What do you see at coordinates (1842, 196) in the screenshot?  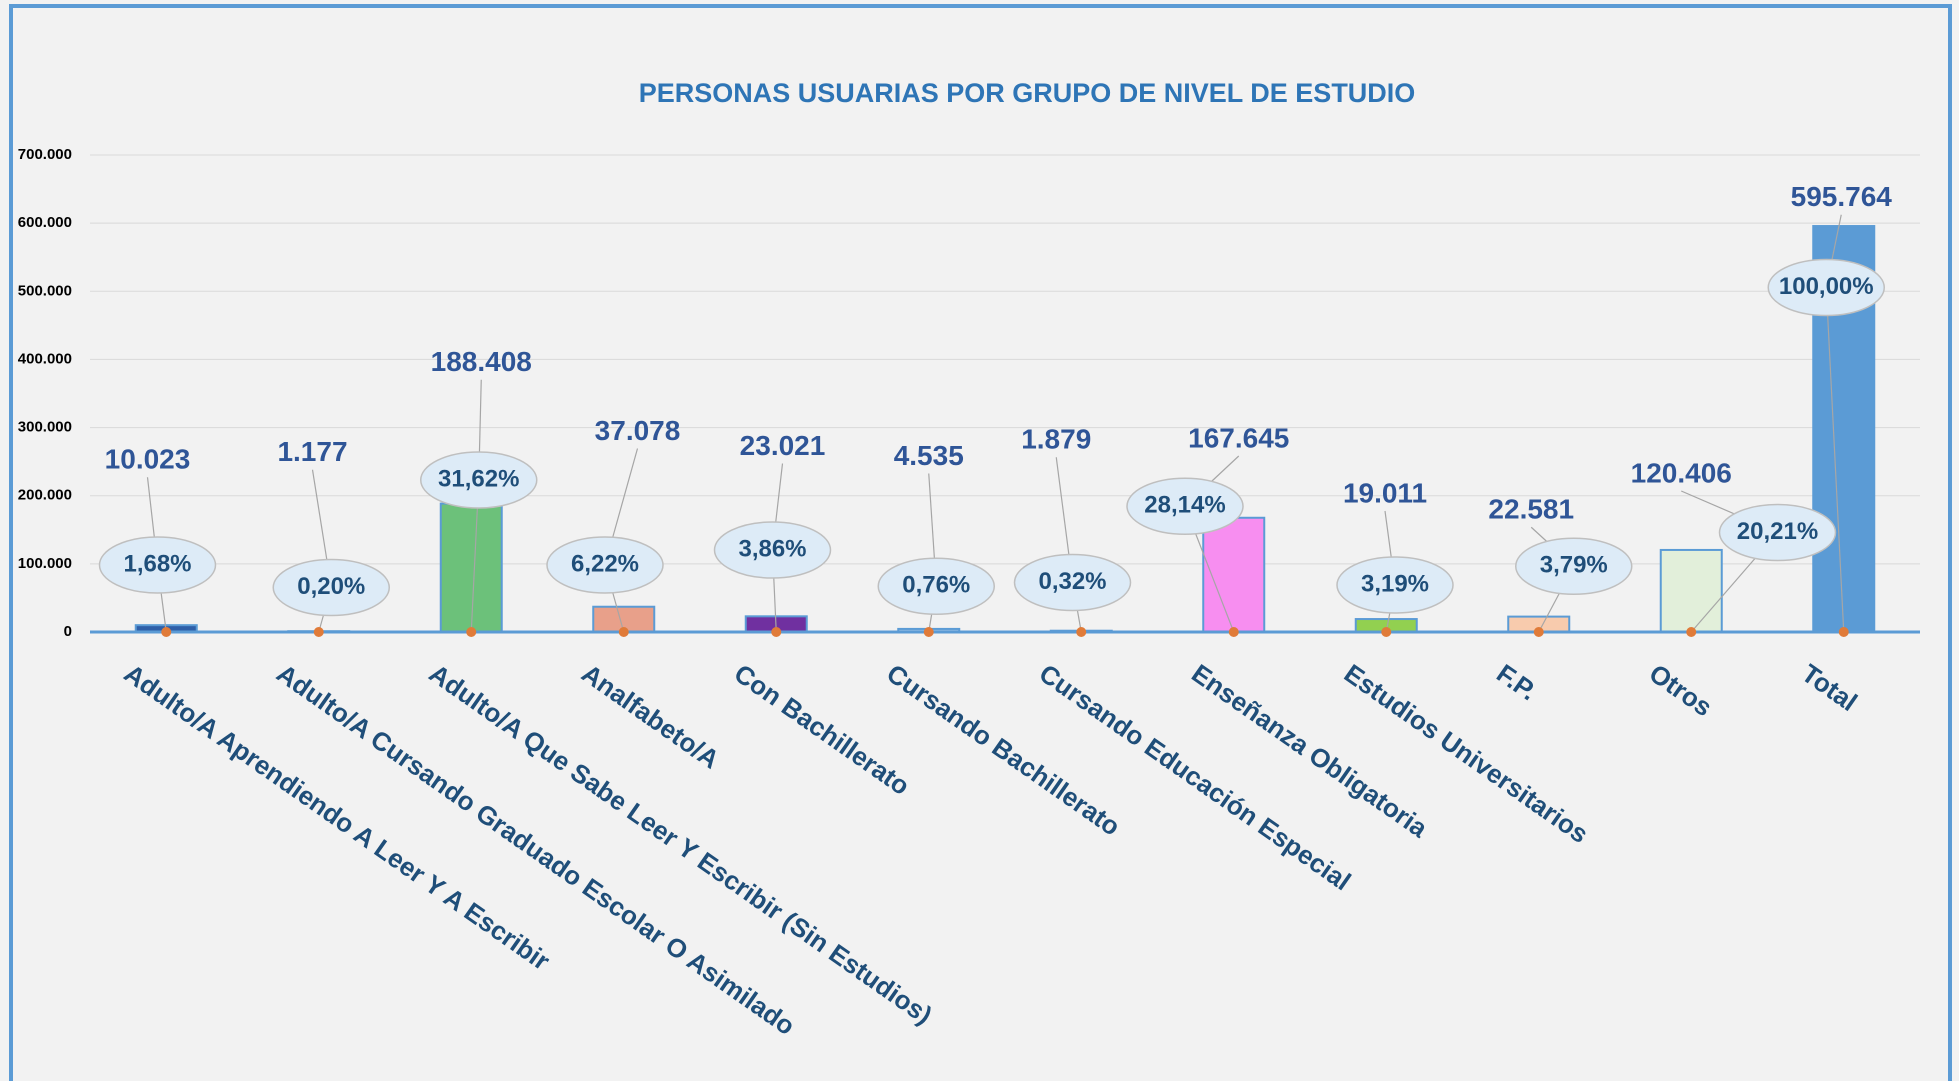 I see `value-label: 595.764` at bounding box center [1842, 196].